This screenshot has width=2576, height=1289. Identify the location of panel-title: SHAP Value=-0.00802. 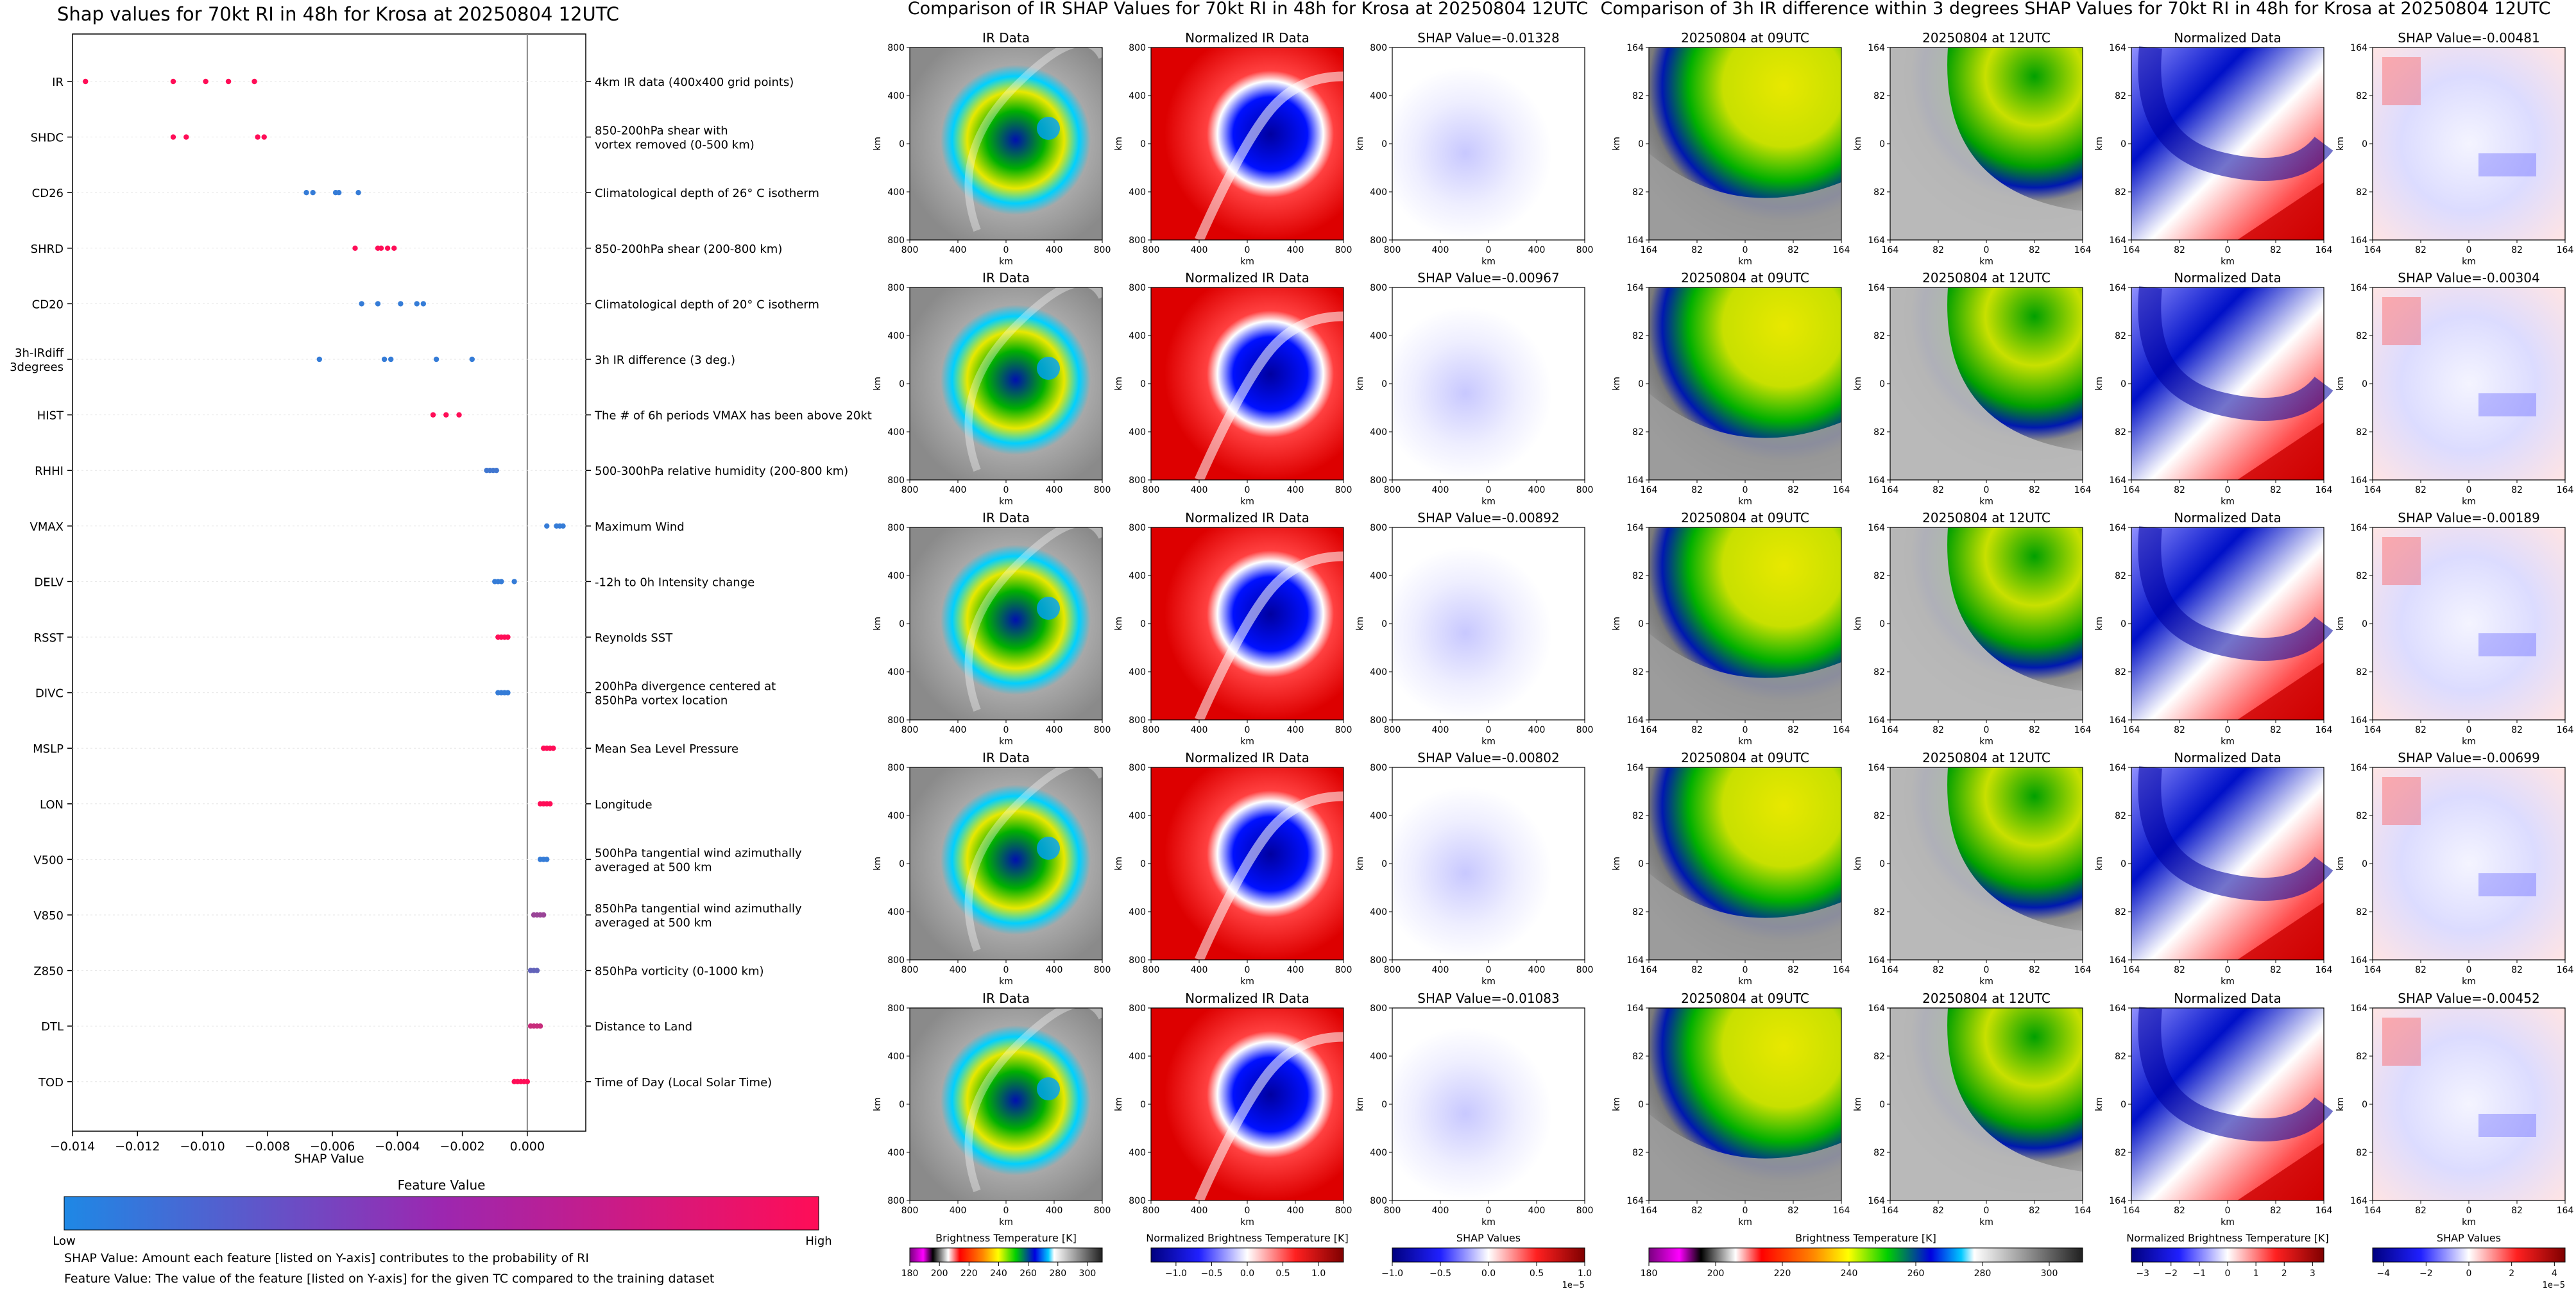
(1488, 757).